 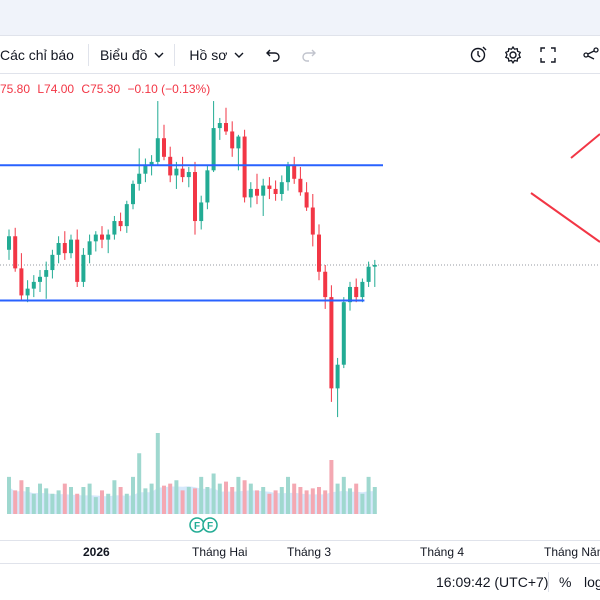 What do you see at coordinates (169, 89) in the screenshot?
I see `legend-change: −0.10 (−0.13%)` at bounding box center [169, 89].